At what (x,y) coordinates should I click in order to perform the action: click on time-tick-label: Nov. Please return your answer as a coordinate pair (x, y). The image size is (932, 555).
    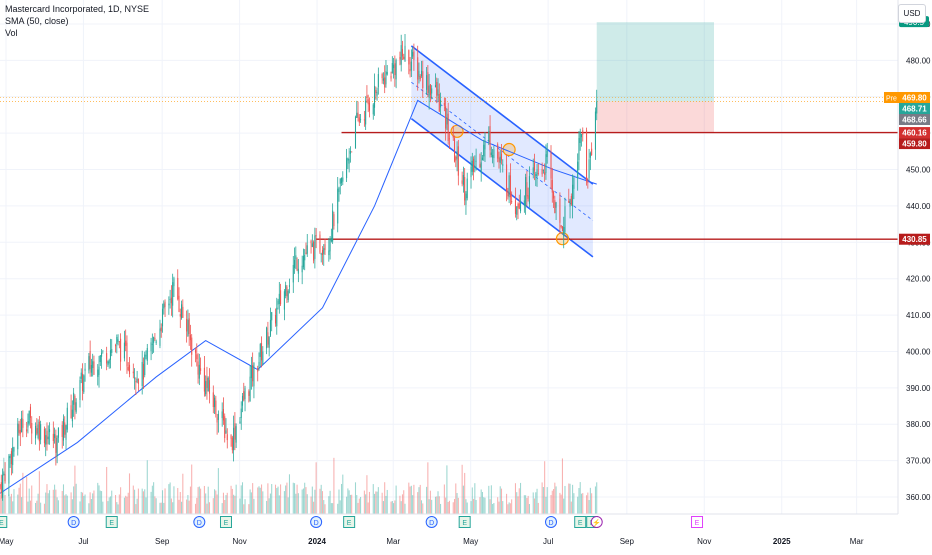
    Looking at the image, I should click on (239, 541).